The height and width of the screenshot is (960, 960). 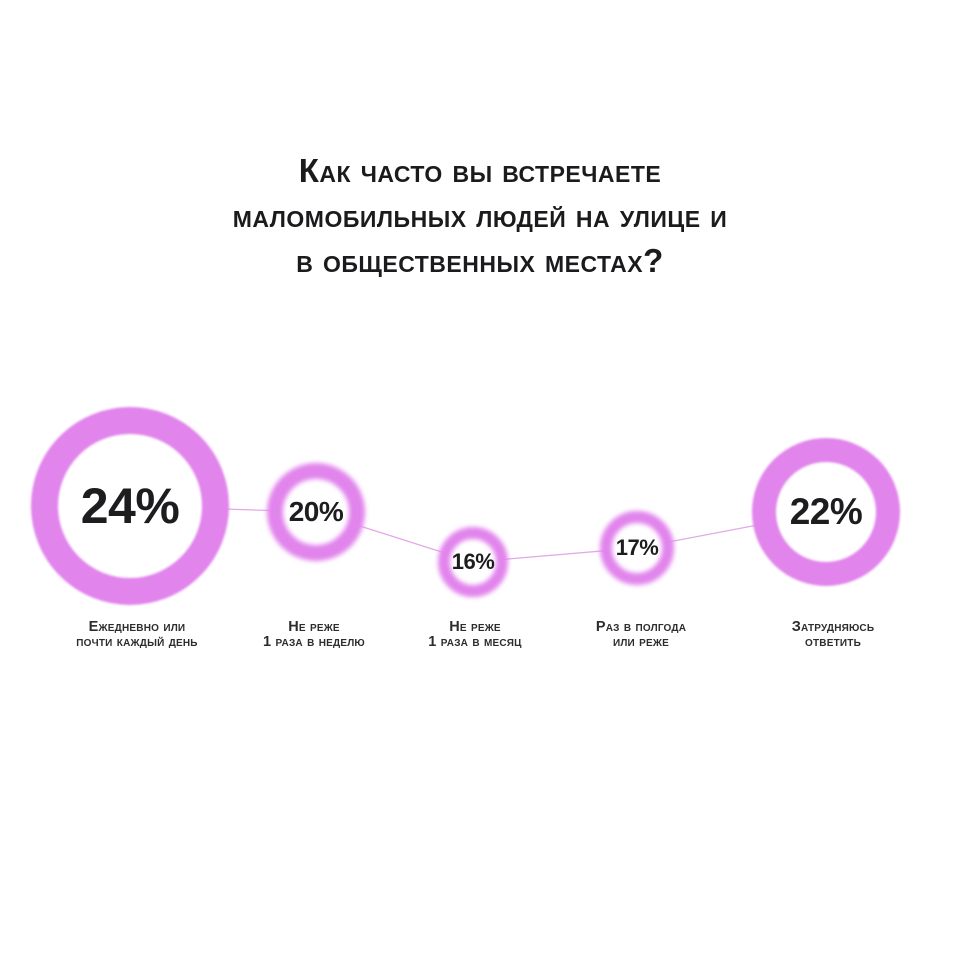 I want to click on category-label-daily: Ежедневно или почти каждый день, so click(x=137, y=634).